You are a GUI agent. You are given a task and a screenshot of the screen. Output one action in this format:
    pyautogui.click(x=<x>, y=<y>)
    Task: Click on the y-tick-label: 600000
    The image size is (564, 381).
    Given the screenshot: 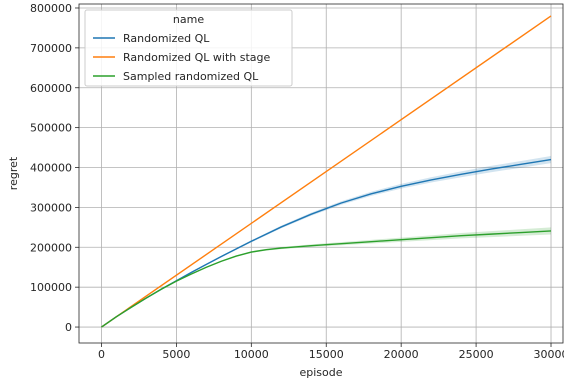 What is the action you would take?
    pyautogui.click(x=51, y=88)
    